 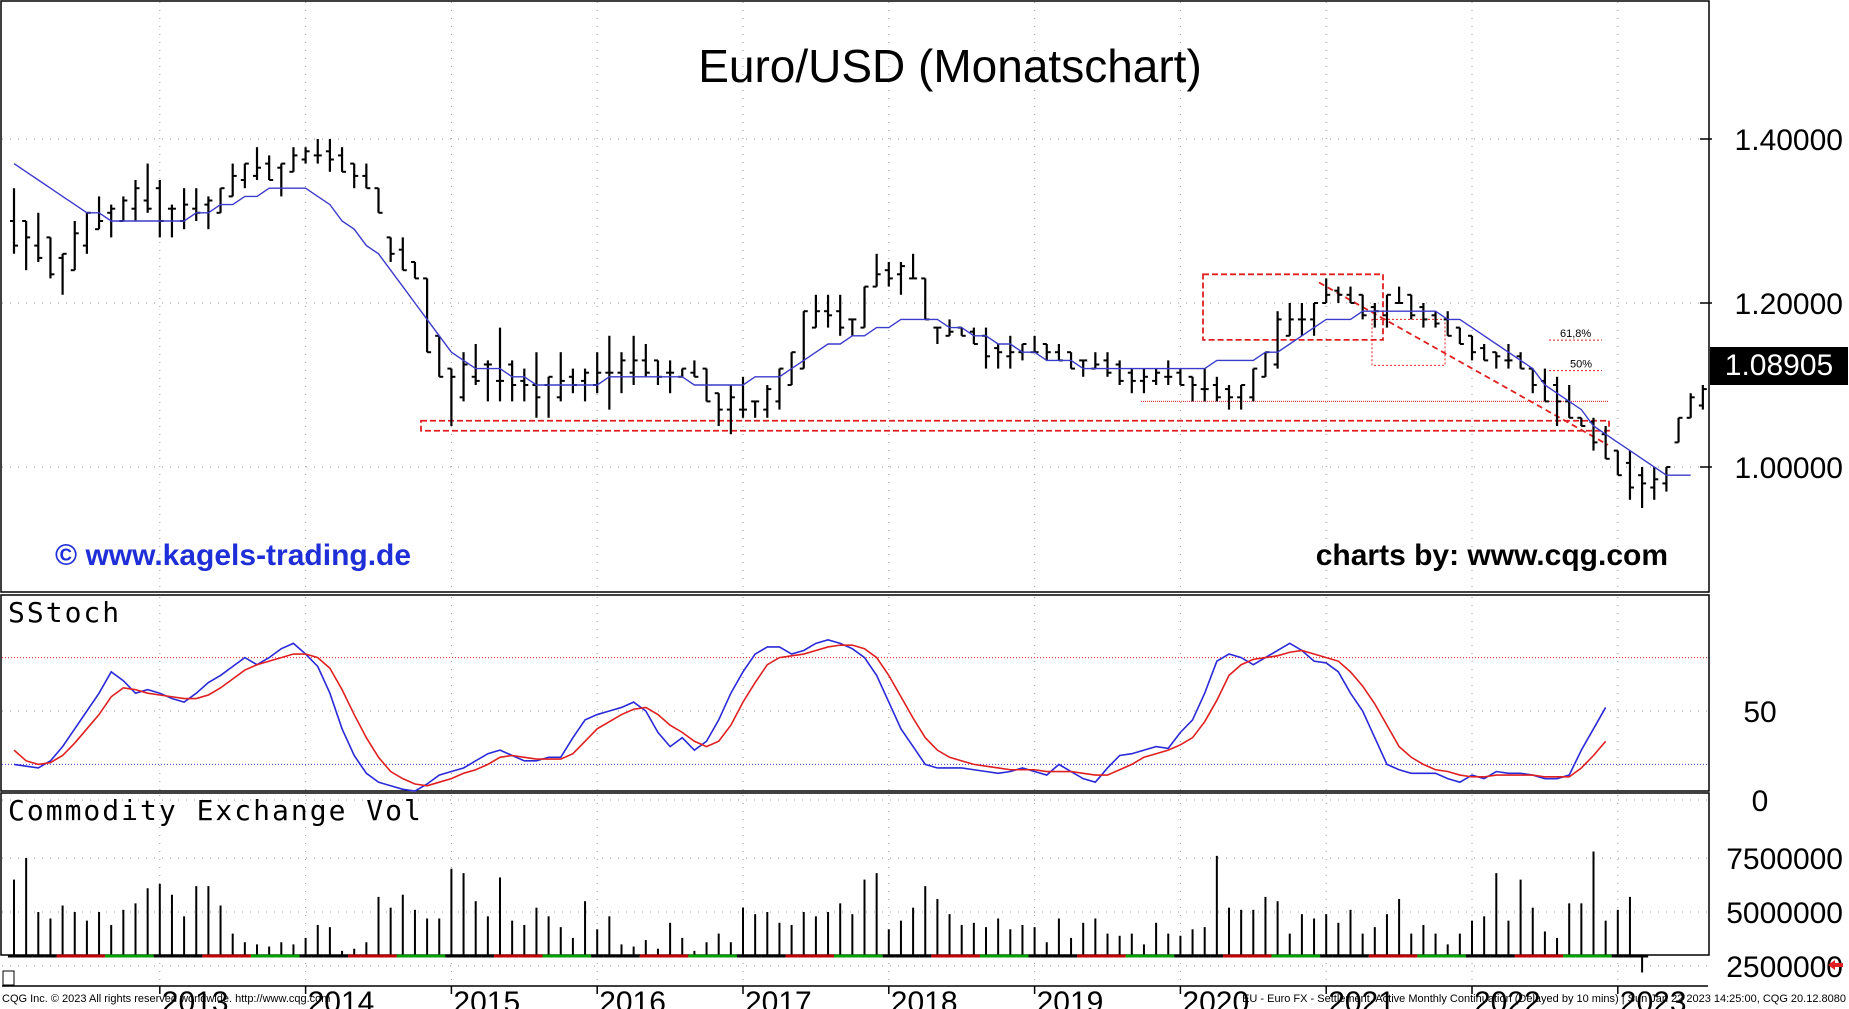 I want to click on x-tick-label: 2021, so click(x=1361, y=997).